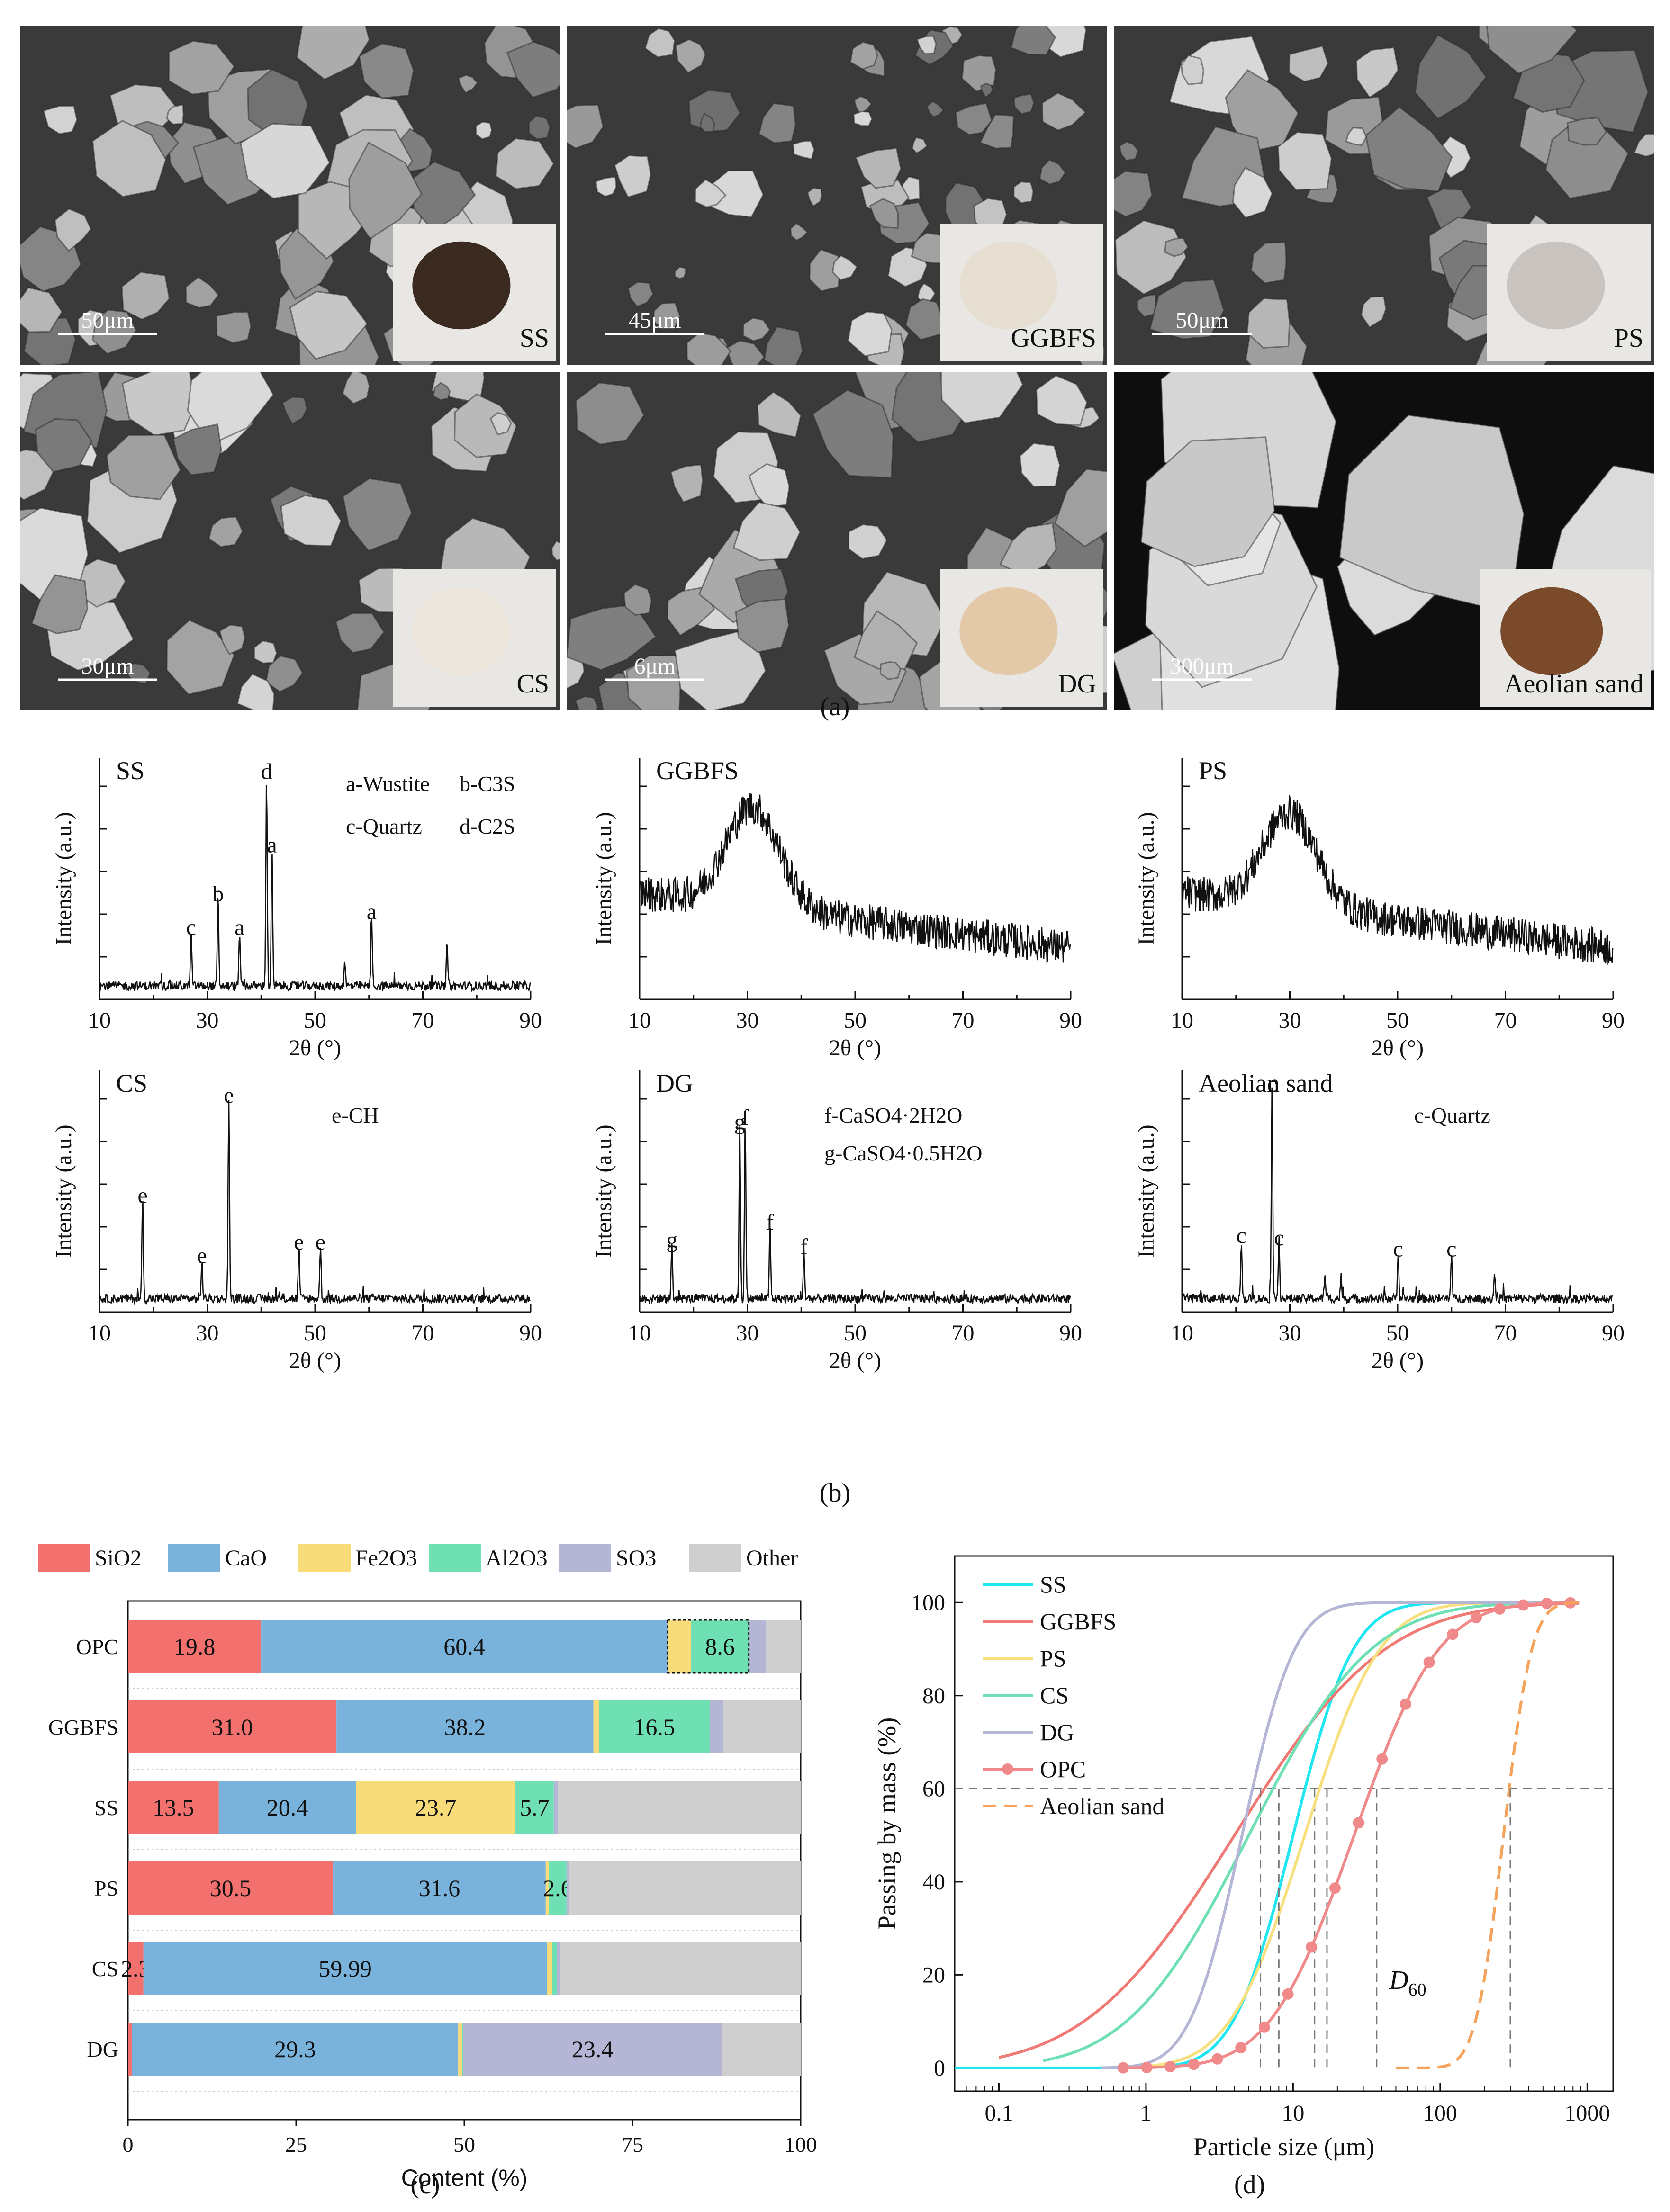 The width and height of the screenshot is (1670, 2212). What do you see at coordinates (999, 2114) in the screenshot?
I see `x-tick-label: 0.1` at bounding box center [999, 2114].